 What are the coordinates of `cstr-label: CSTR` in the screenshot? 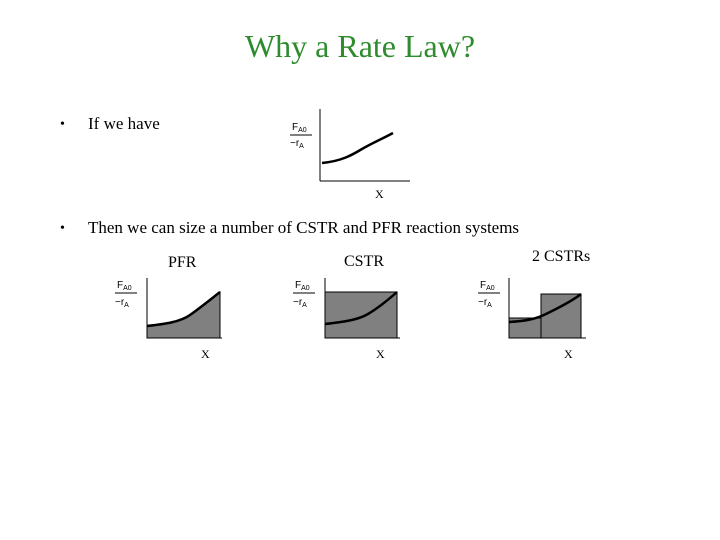 It's located at (364, 261).